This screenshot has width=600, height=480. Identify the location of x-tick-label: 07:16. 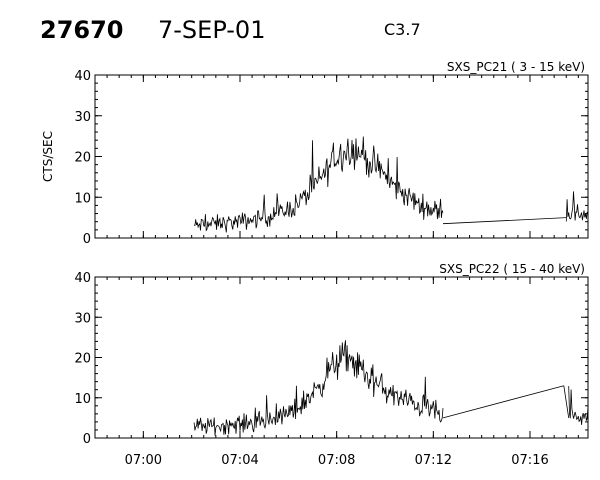
(529, 460).